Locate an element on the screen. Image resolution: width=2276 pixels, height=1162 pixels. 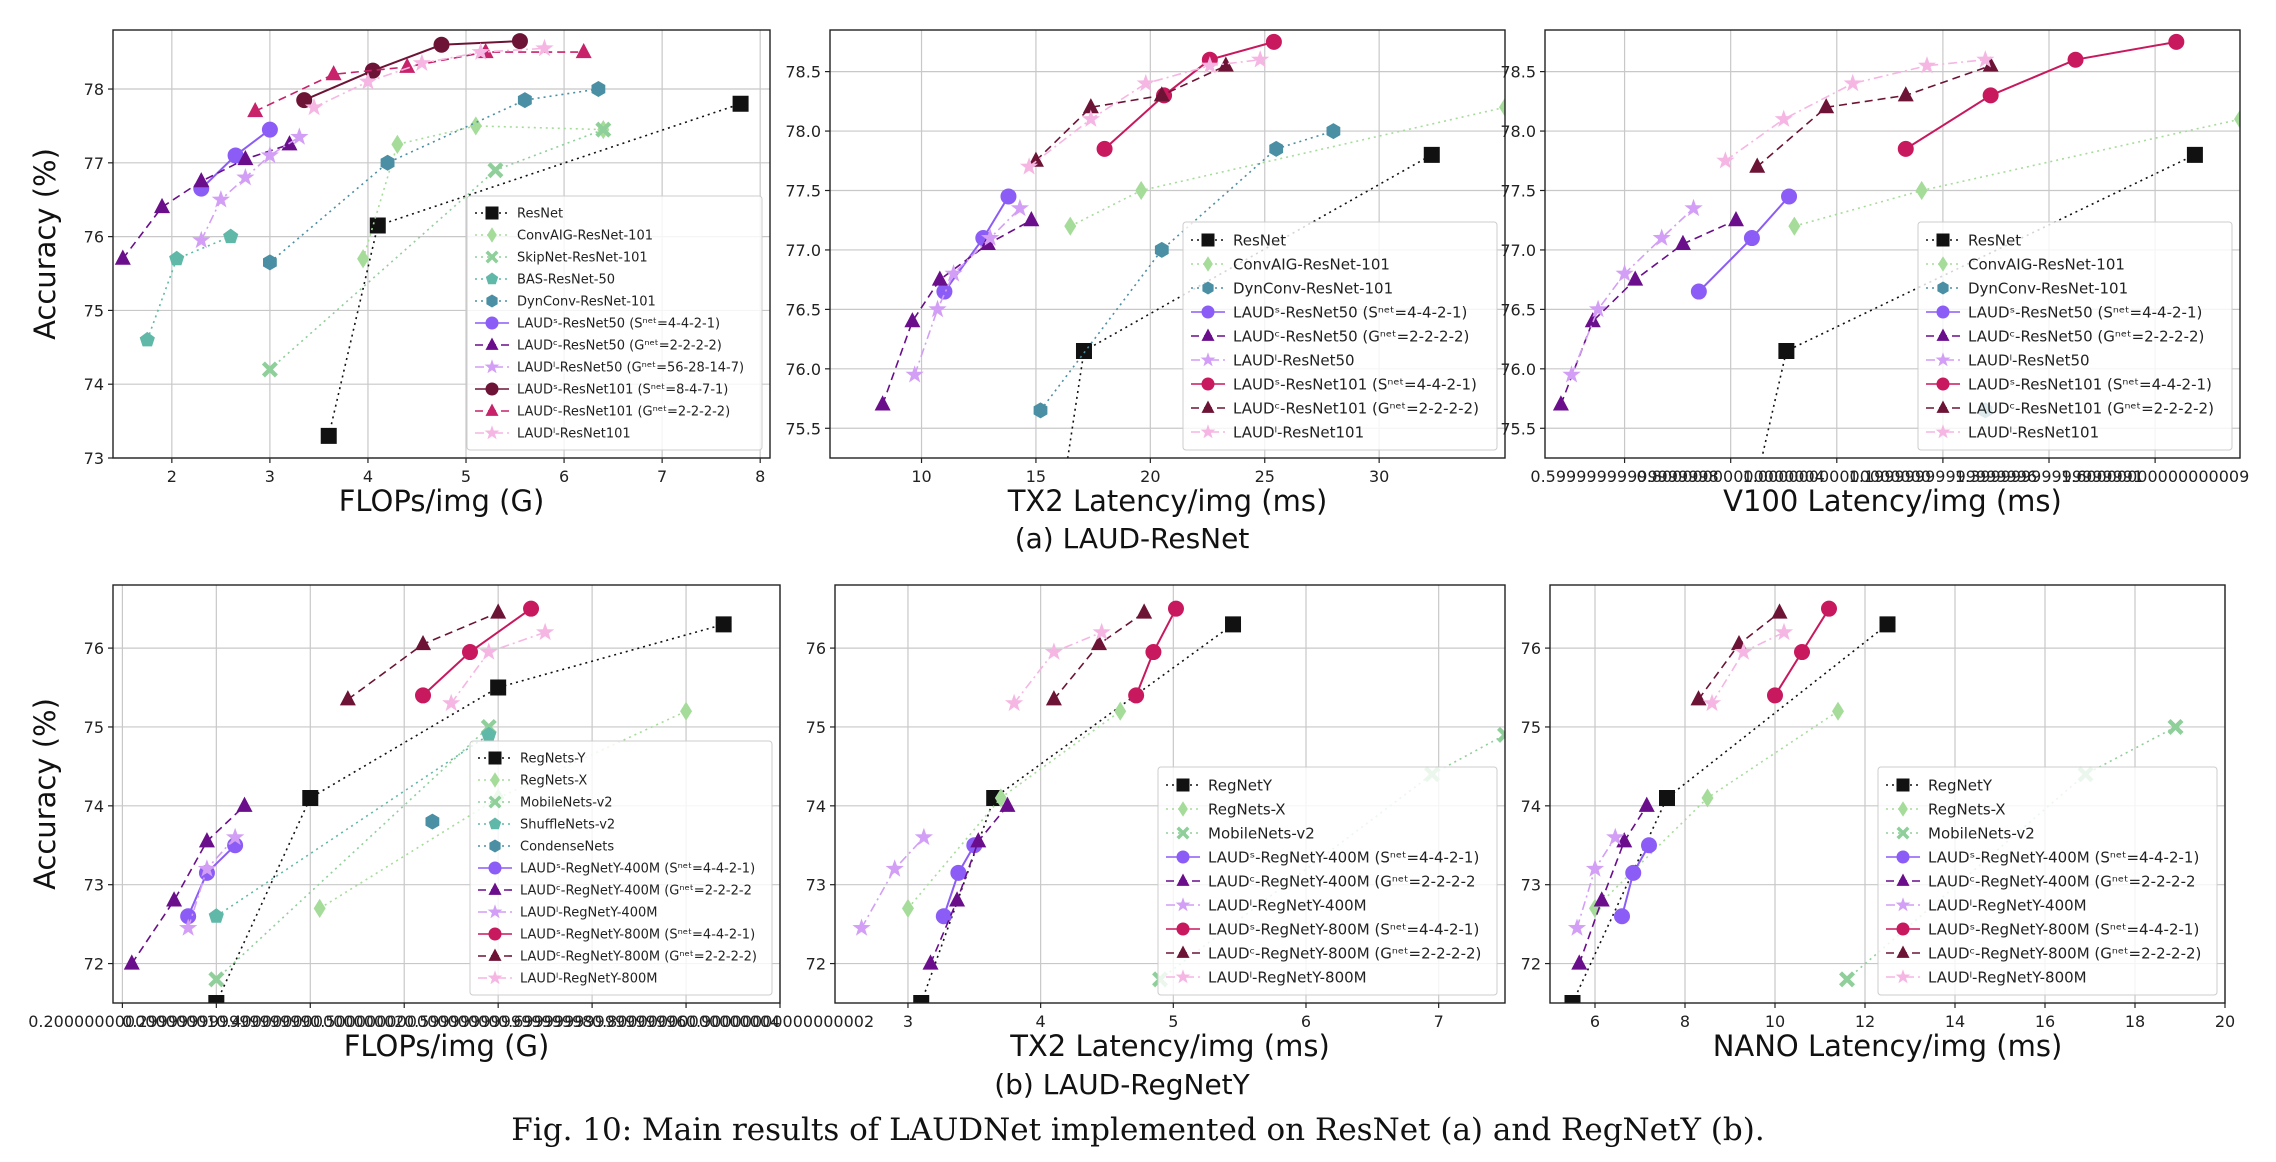
y-tick-label: 77.0 is located at coordinates (1518, 250).